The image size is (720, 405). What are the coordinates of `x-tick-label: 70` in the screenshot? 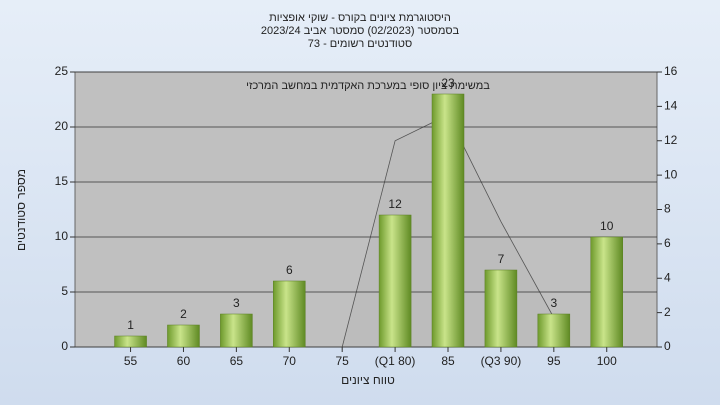 It's located at (290, 361).